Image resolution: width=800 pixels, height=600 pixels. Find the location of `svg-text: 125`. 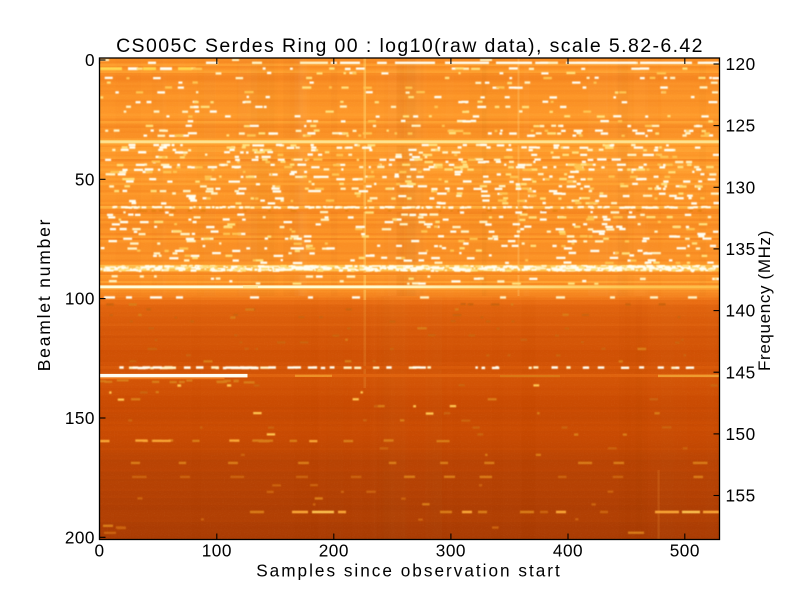

svg-text: 125 is located at coordinates (741, 126).